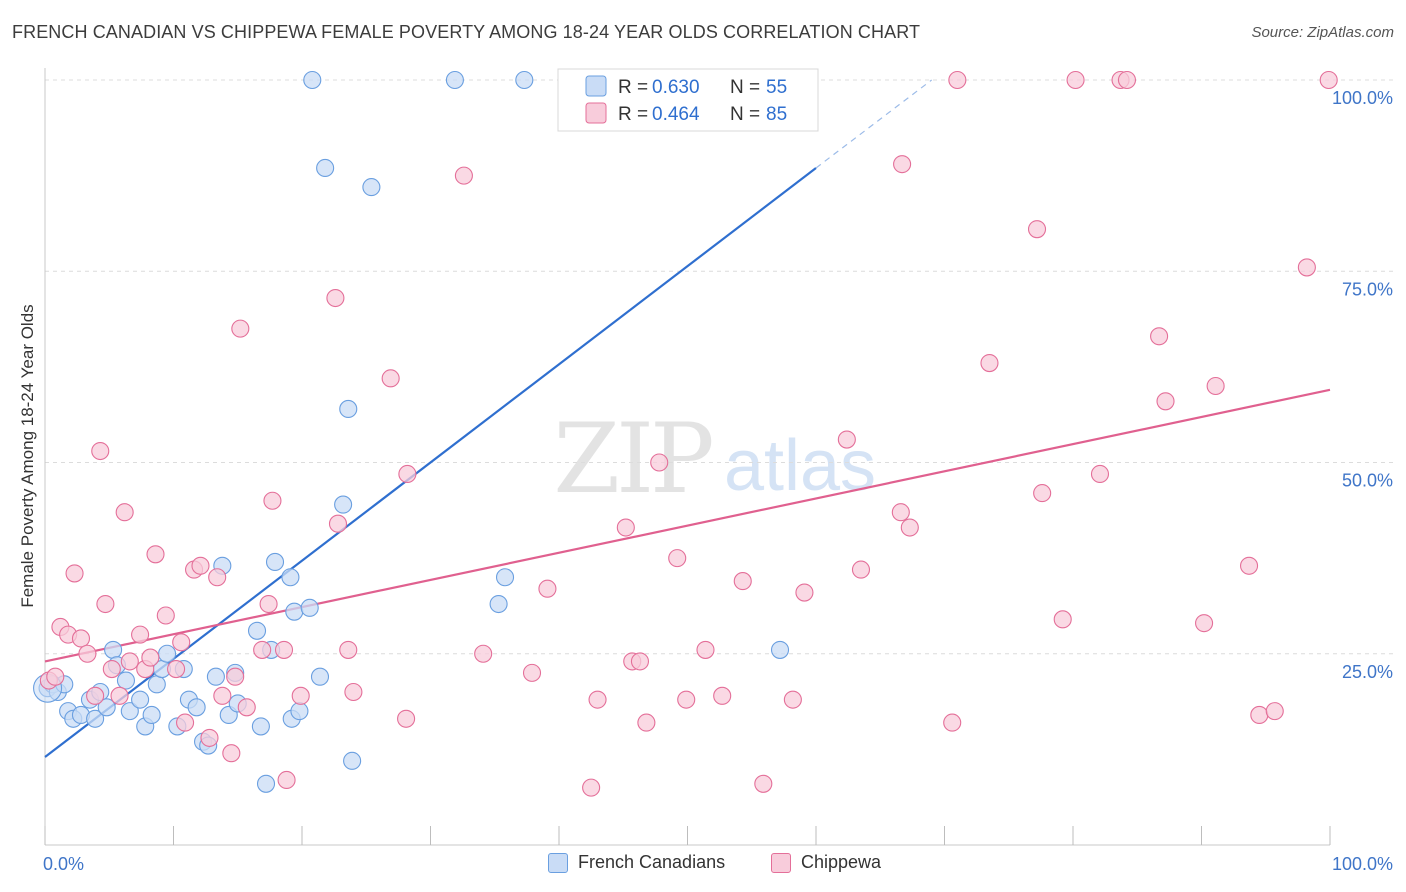 The image size is (1406, 892). Describe the element at coordinates (745, 87) in the screenshot. I see `legend-n-label-french-canadians: N =` at that location.